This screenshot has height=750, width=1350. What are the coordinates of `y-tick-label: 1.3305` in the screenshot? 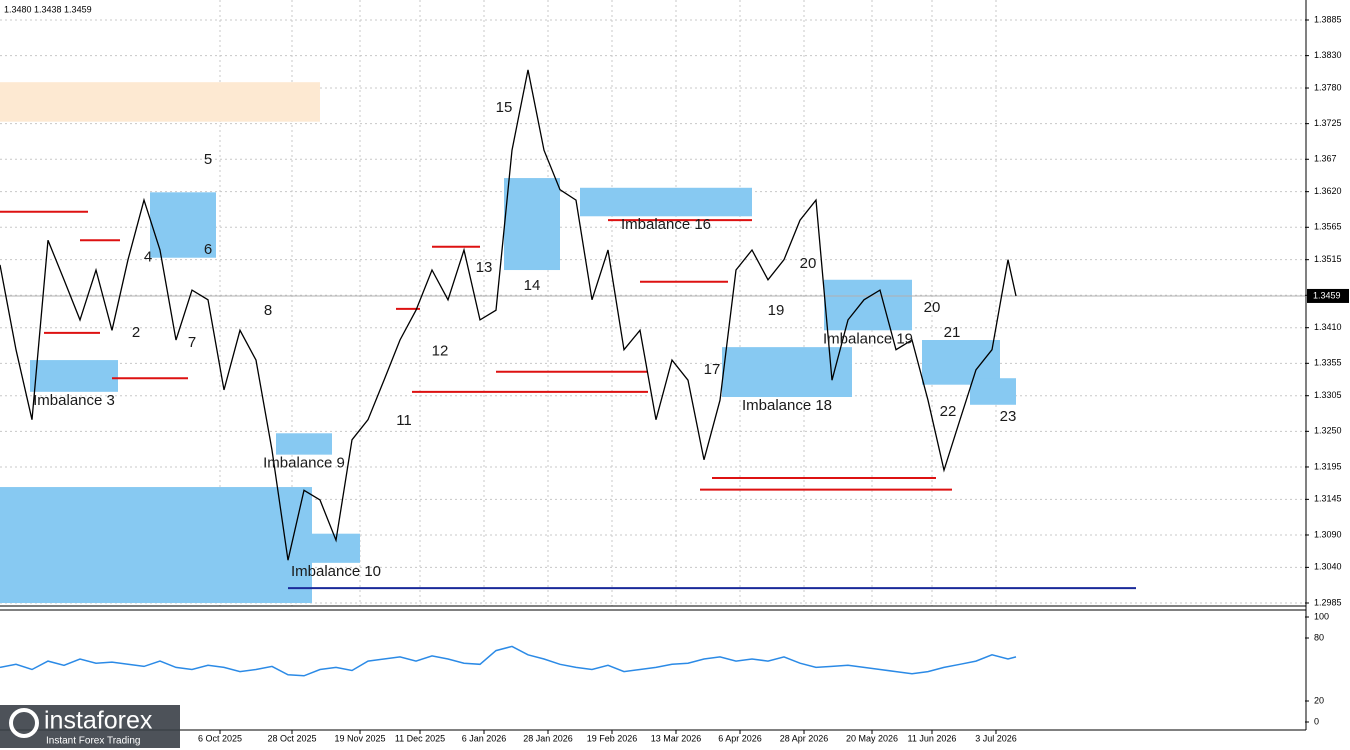 It's located at (1328, 395).